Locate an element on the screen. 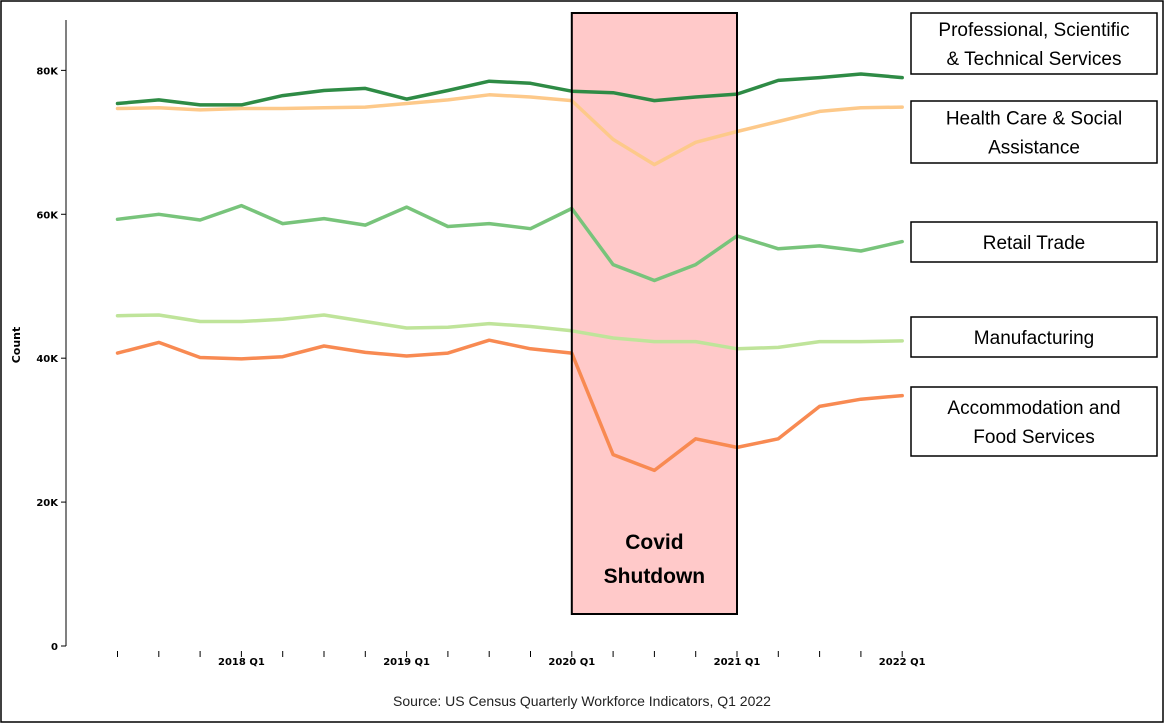 The width and height of the screenshot is (1164, 723). y-axis-title: Count is located at coordinates (16, 345).